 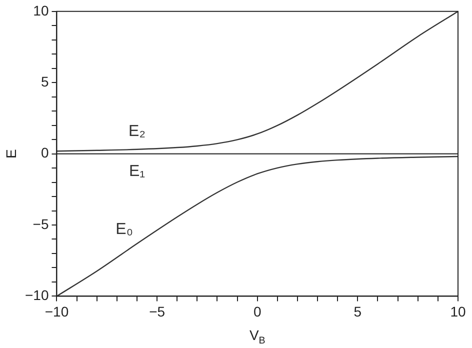 I want to click on x-tick-label: 5, so click(x=358, y=311).